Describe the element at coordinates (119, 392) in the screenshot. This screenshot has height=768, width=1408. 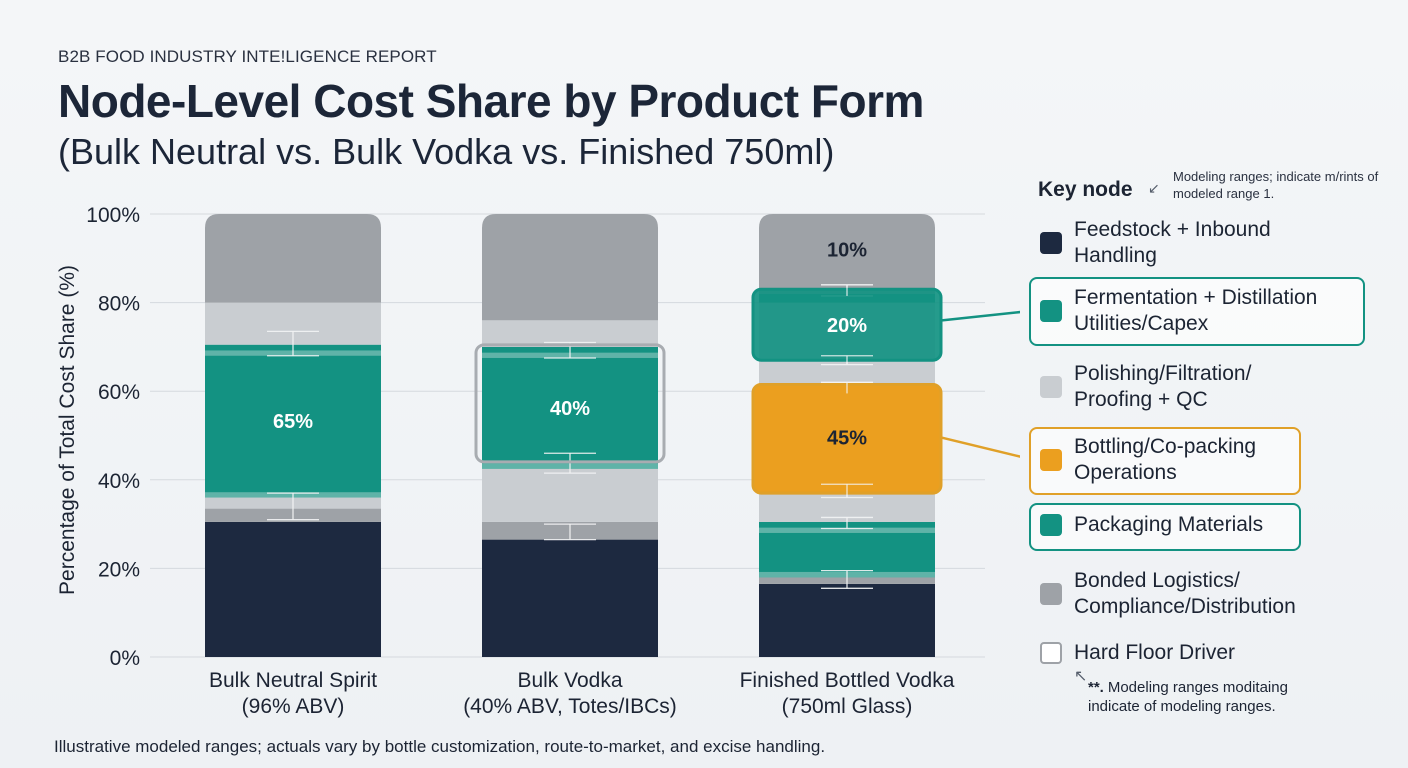
I see `y-tick-label-60: 60%` at that location.